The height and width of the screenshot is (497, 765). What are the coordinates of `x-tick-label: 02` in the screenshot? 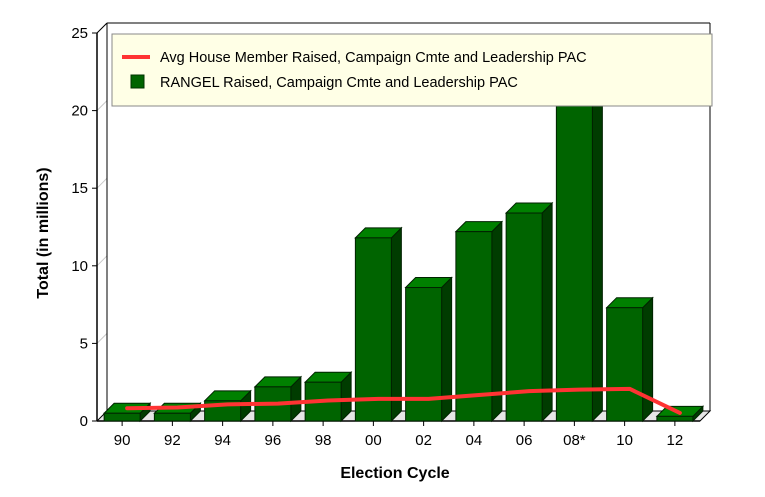 It's located at (423, 440).